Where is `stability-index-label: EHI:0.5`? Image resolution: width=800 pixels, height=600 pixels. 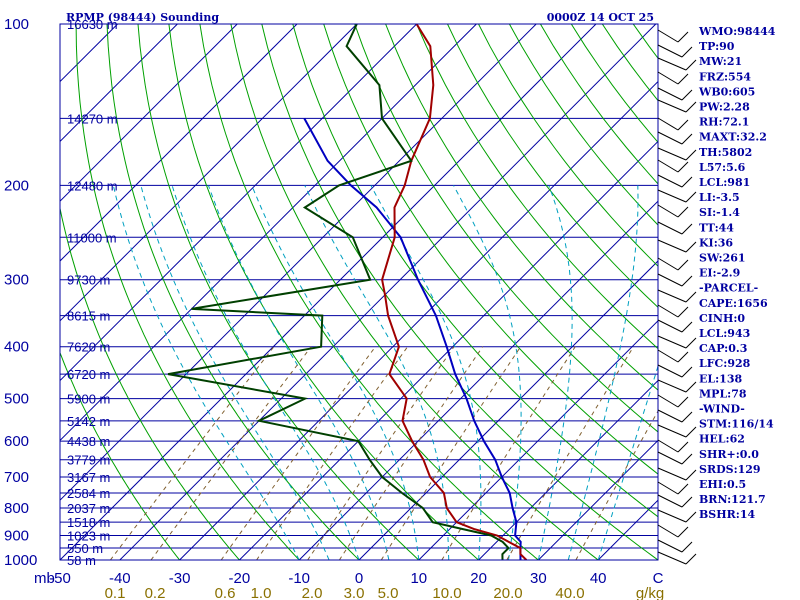 stability-index-label: EHI:0.5 is located at coordinates (722, 484).